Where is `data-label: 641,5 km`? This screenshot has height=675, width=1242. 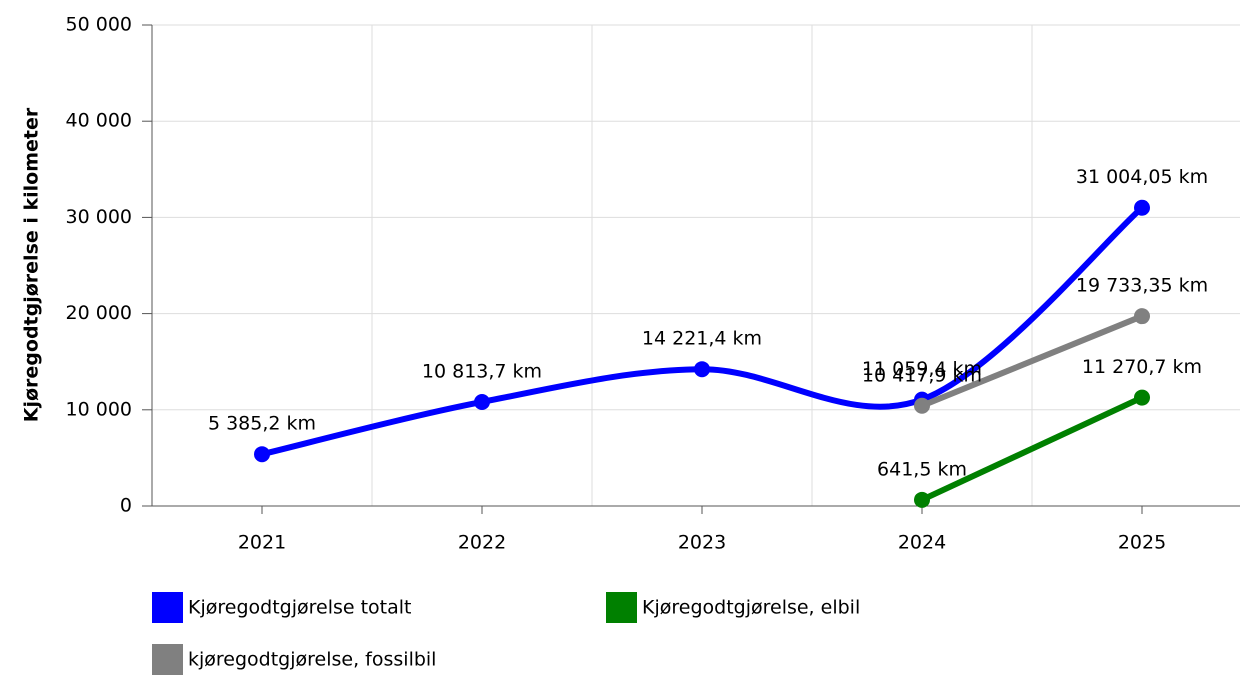 data-label: 641,5 km is located at coordinates (922, 469).